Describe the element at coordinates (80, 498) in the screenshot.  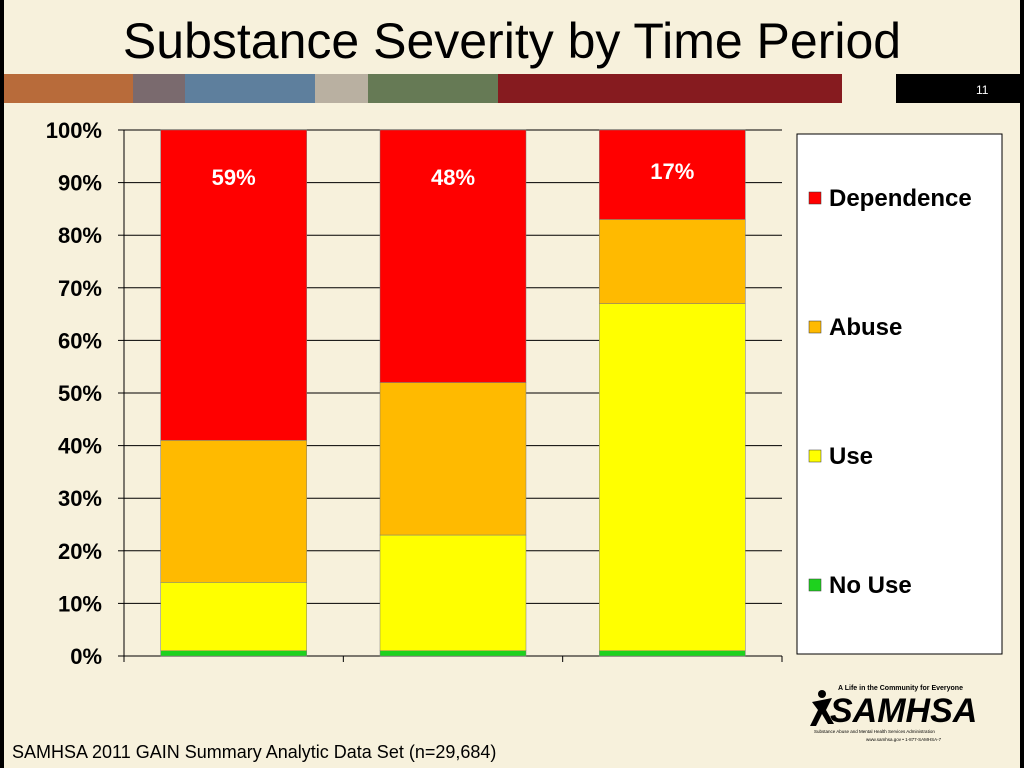
I see `y-tick-label: 30%` at that location.